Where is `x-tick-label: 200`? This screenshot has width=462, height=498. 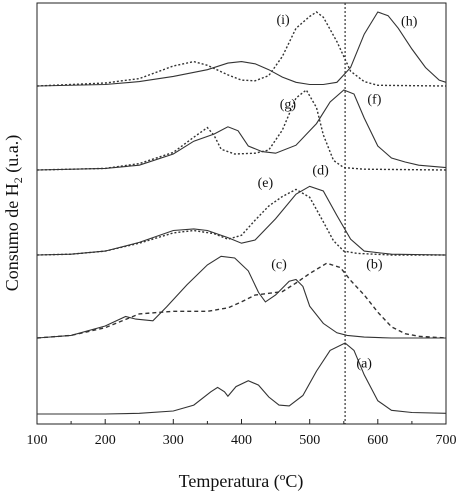 x-tick-label: 200 is located at coordinates (105, 440).